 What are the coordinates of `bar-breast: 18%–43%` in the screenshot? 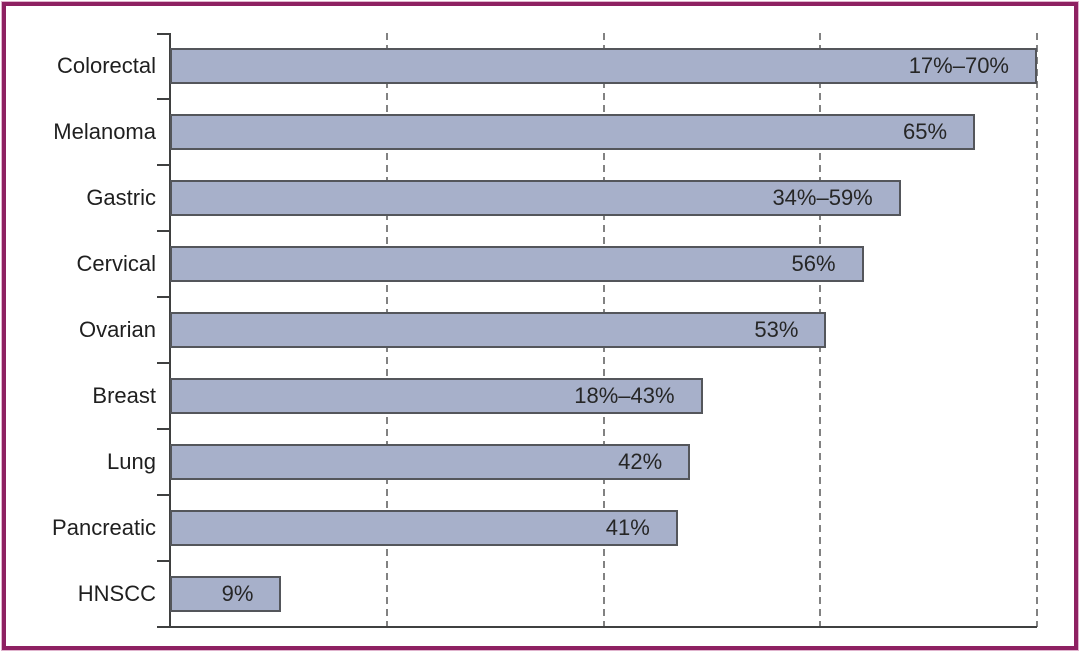 It's located at (436, 396).